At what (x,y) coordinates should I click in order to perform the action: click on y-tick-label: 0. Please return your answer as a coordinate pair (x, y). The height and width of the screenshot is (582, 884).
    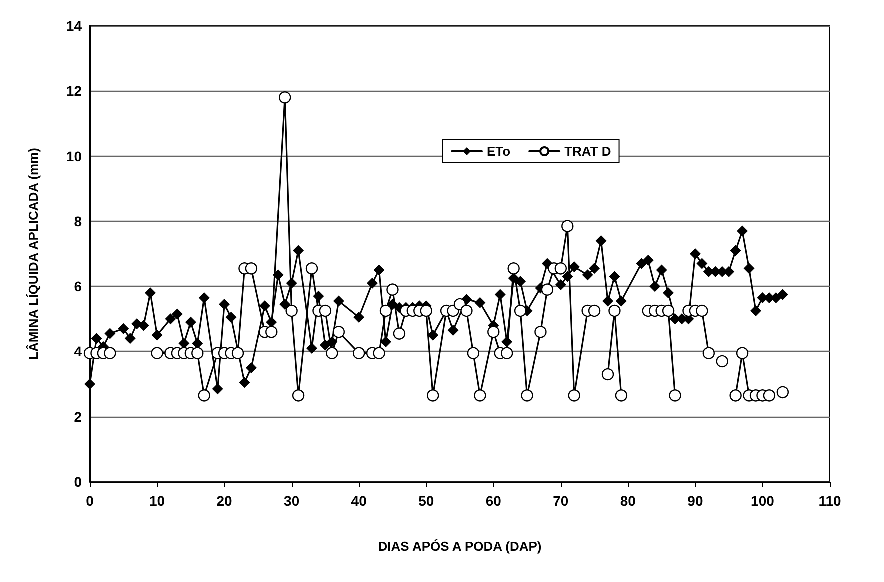
    Looking at the image, I should click on (78, 482).